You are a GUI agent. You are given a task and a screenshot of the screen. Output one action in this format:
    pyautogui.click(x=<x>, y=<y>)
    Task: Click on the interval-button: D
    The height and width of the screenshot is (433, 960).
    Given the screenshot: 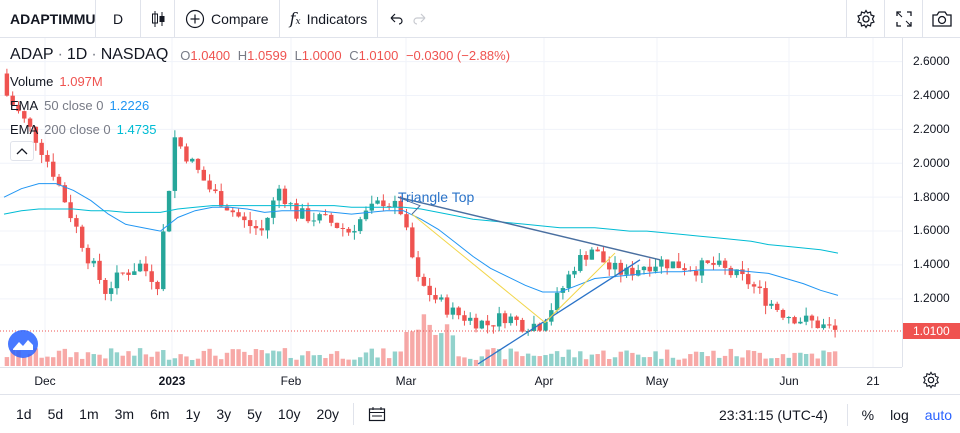 What is the action you would take?
    pyautogui.click(x=118, y=19)
    